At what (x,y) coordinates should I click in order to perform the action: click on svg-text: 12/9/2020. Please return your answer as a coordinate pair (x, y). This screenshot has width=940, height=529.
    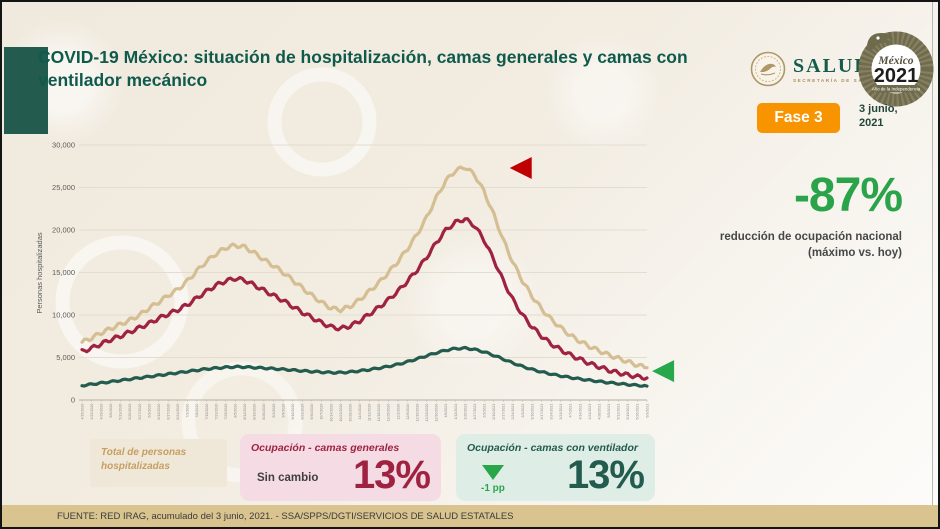
    Looking at the image, I should click on (408, 412).